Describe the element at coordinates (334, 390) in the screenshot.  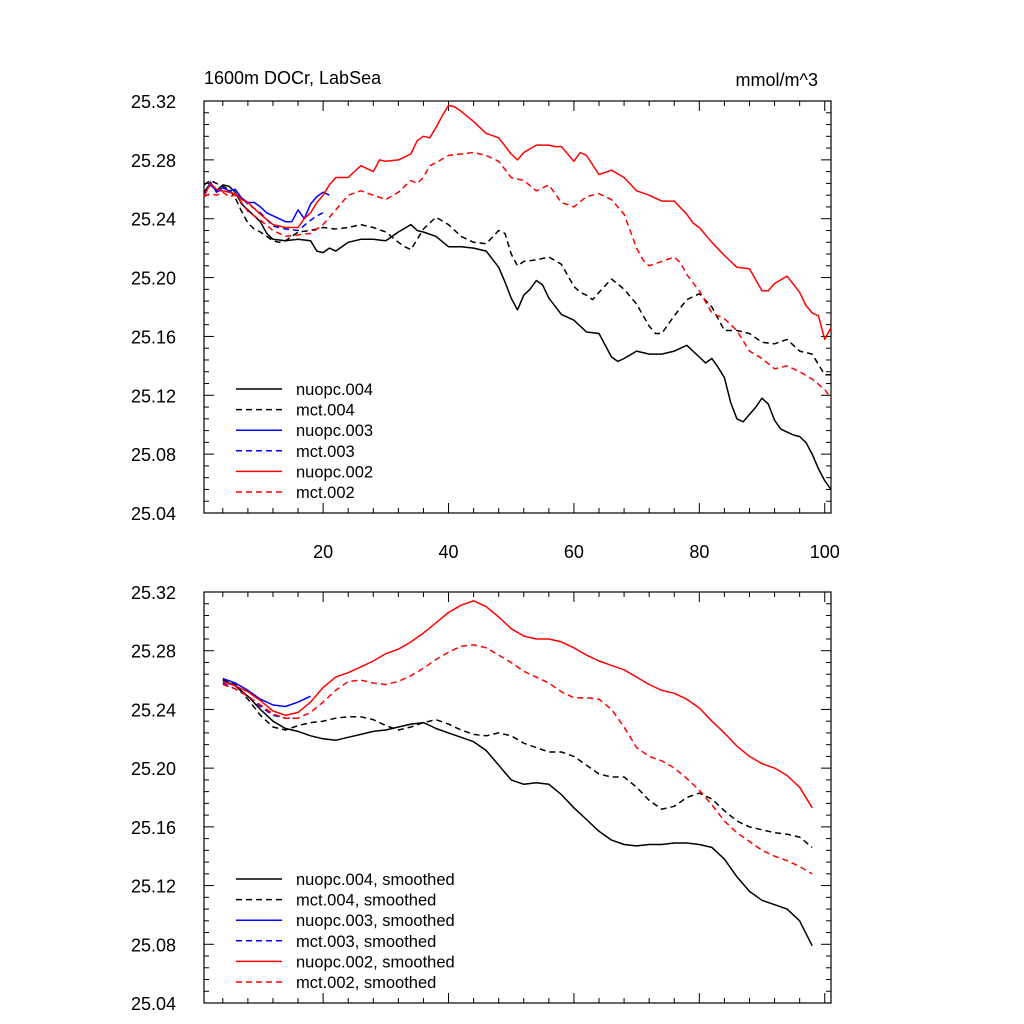
I see `legend-label: nuopc.004` at that location.